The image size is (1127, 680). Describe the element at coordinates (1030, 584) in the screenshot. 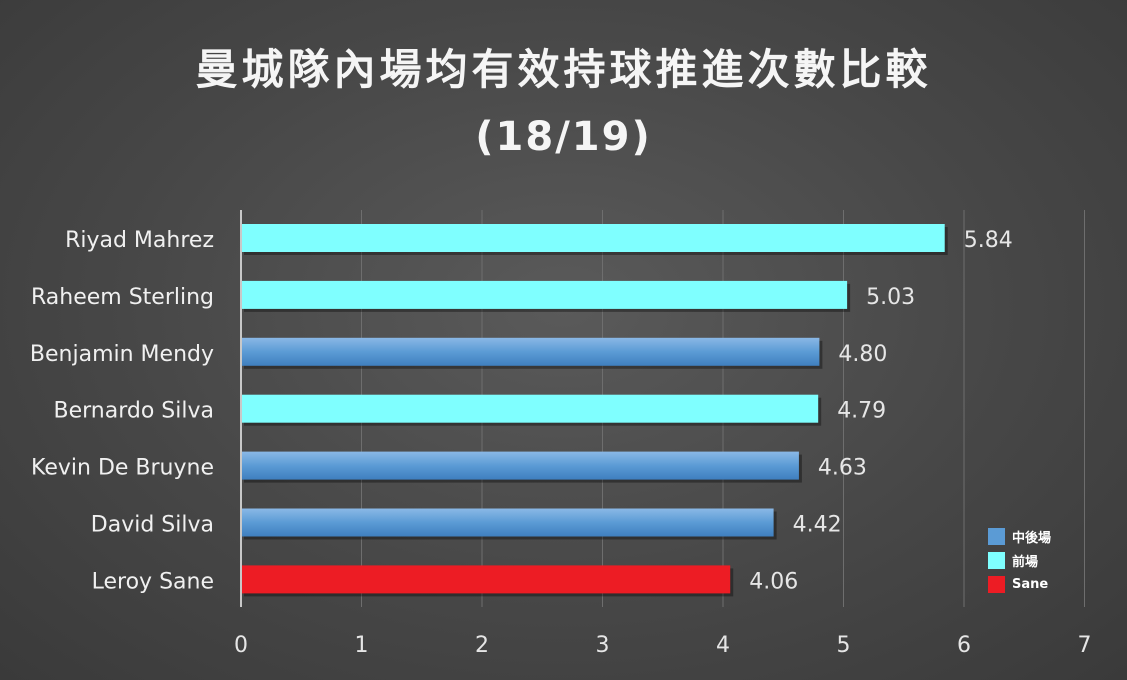

I see `legend-label: Sane` at that location.